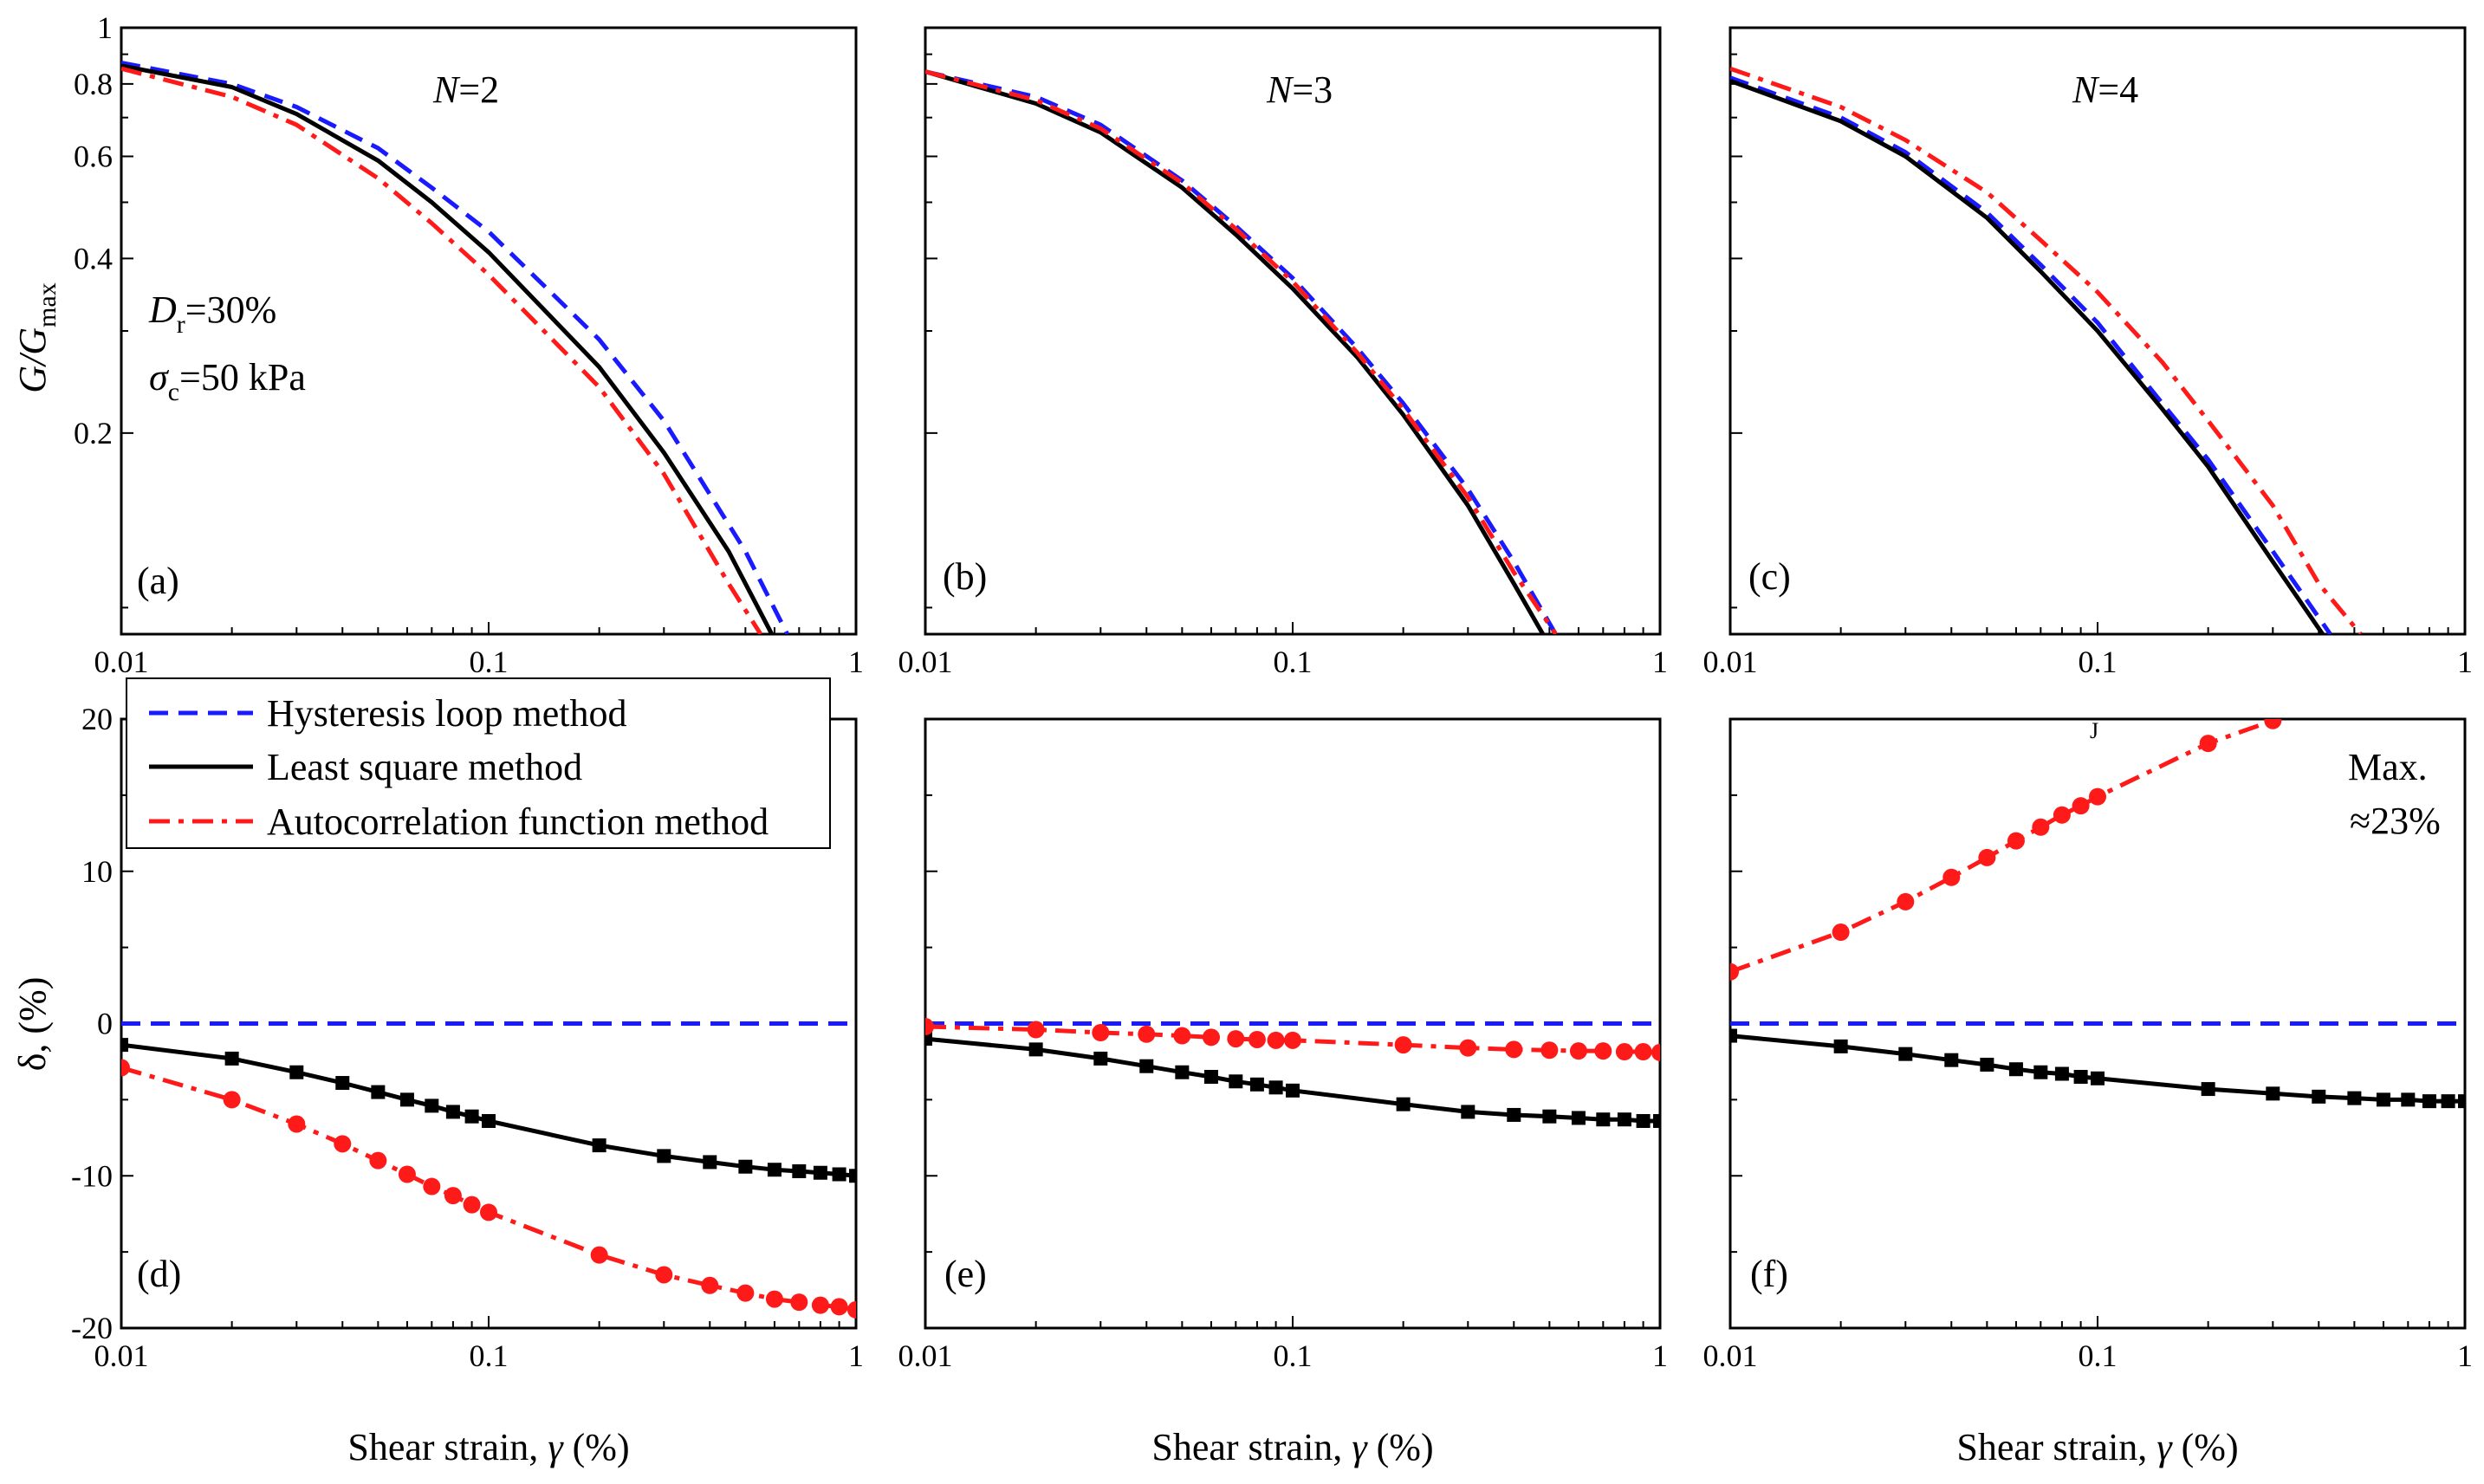 Image resolution: width=2484 pixels, height=1484 pixels. Describe the element at coordinates (97, 871) in the screenshot. I see `y-tick-label: 10` at that location.